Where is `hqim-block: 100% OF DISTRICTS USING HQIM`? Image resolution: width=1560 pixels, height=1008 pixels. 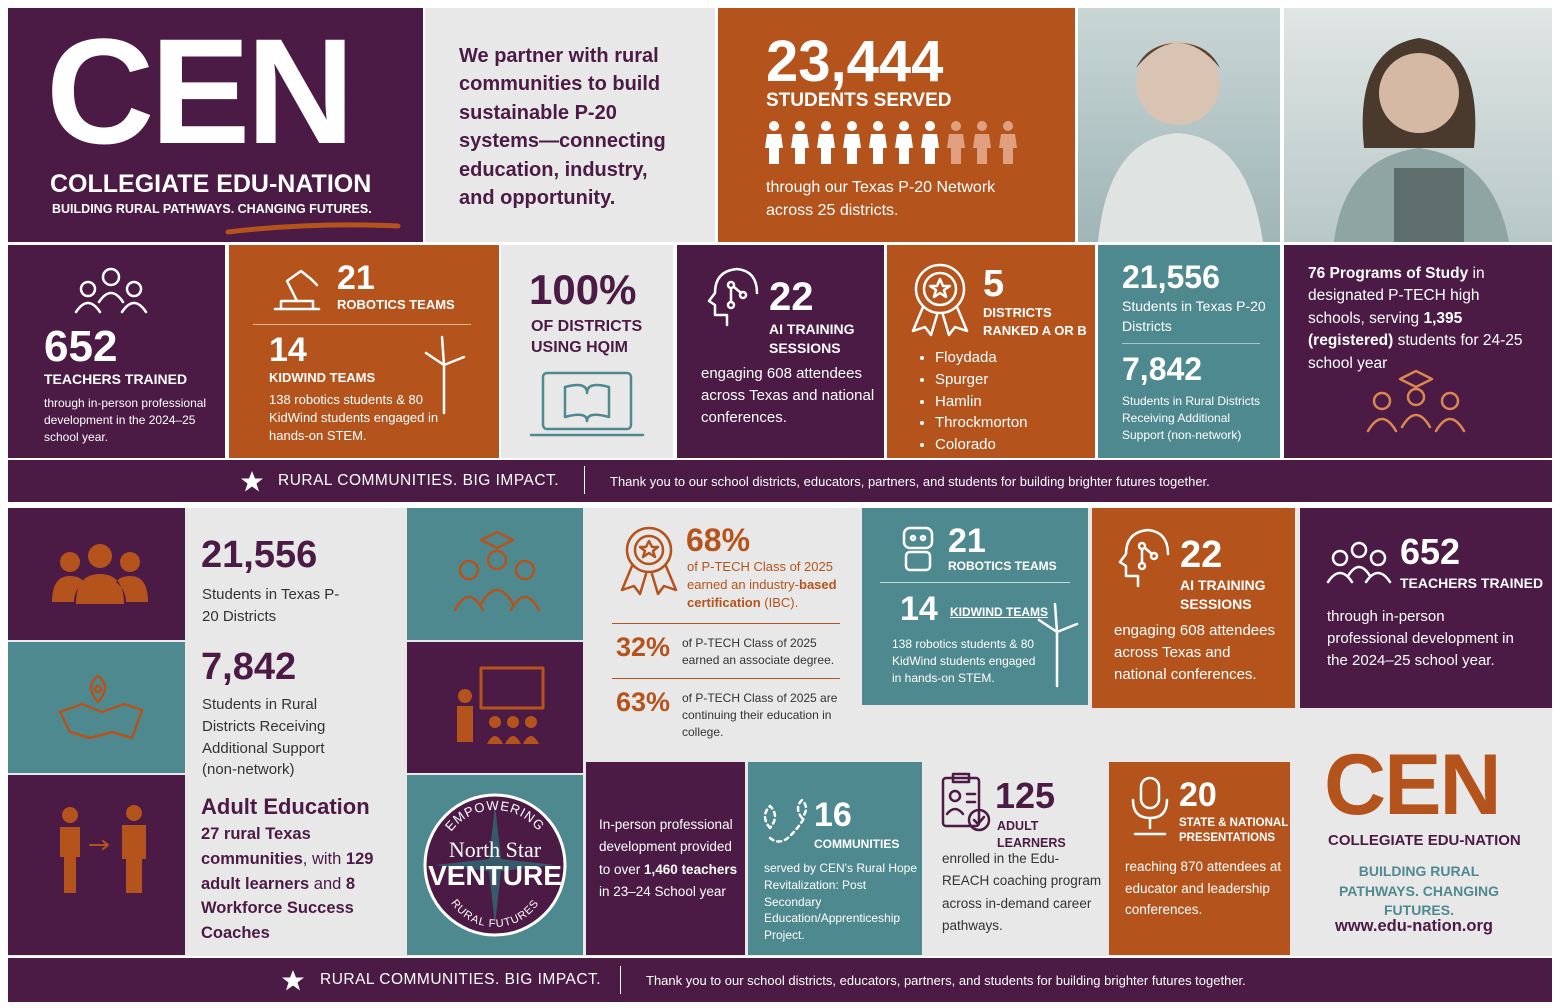 hqim-block: 100% OF DISTRICTS USING HQIM is located at coordinates (587, 351).